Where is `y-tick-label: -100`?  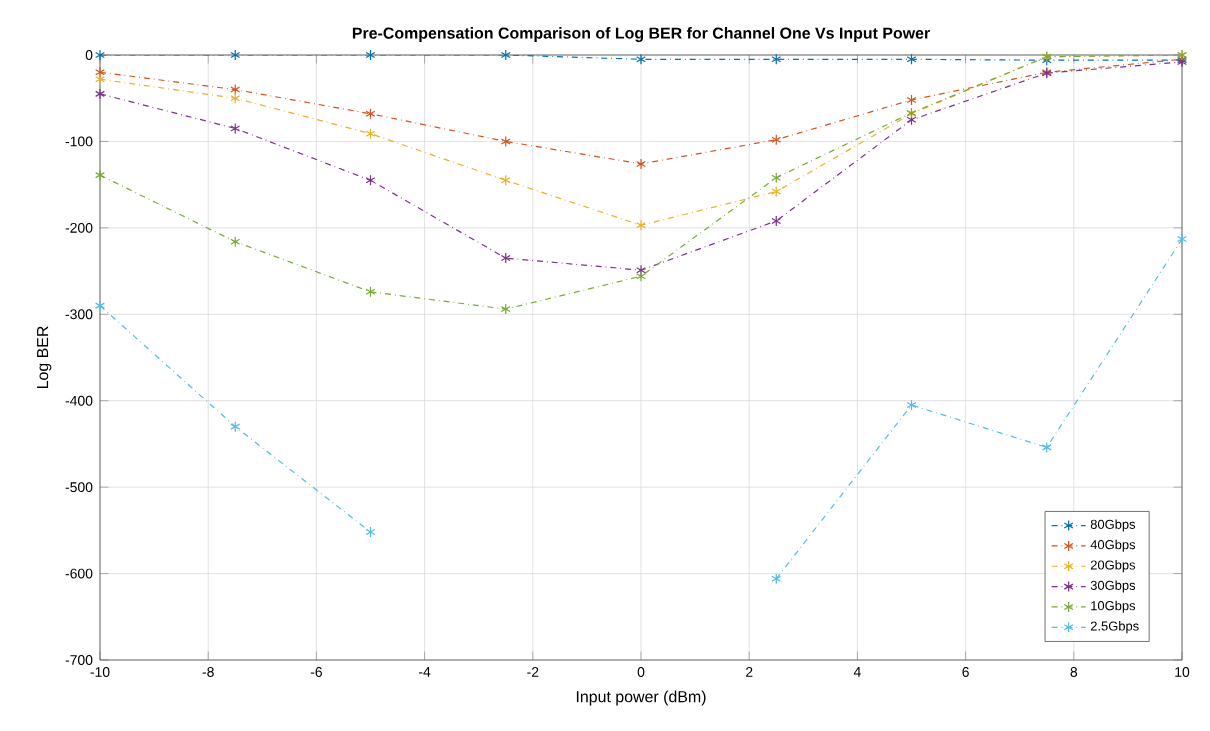 y-tick-label: -100 is located at coordinates (79, 141).